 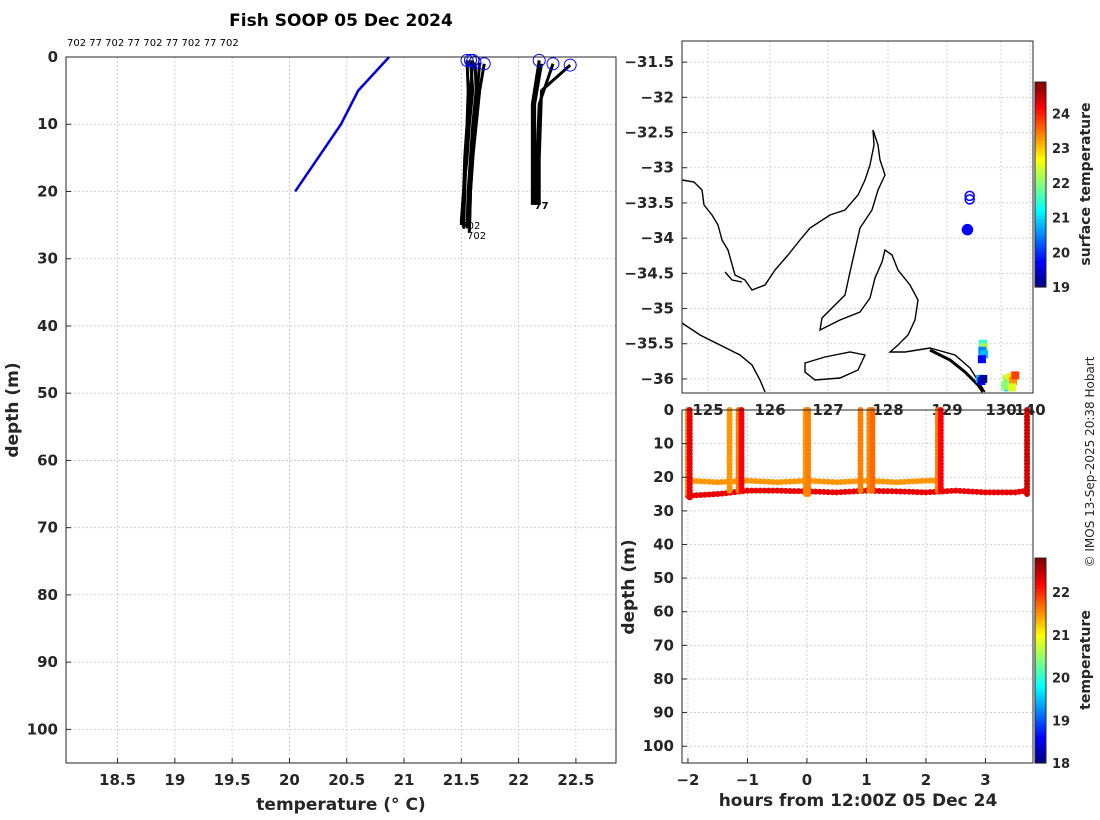 What do you see at coordinates (663, 511) in the screenshot?
I see `time-depth-y-tick-label: 30` at bounding box center [663, 511].